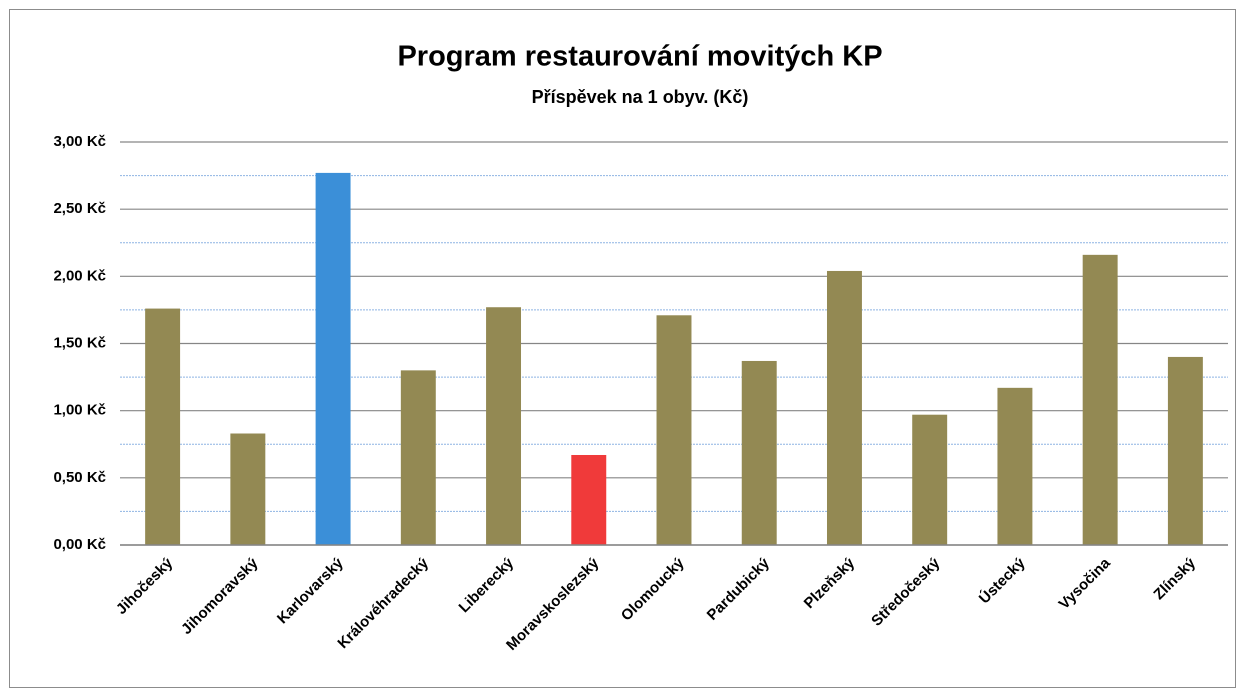 The height and width of the screenshot is (695, 1245). What do you see at coordinates (79, 410) in the screenshot?
I see `y-tick-label: 1,00 Kč` at bounding box center [79, 410].